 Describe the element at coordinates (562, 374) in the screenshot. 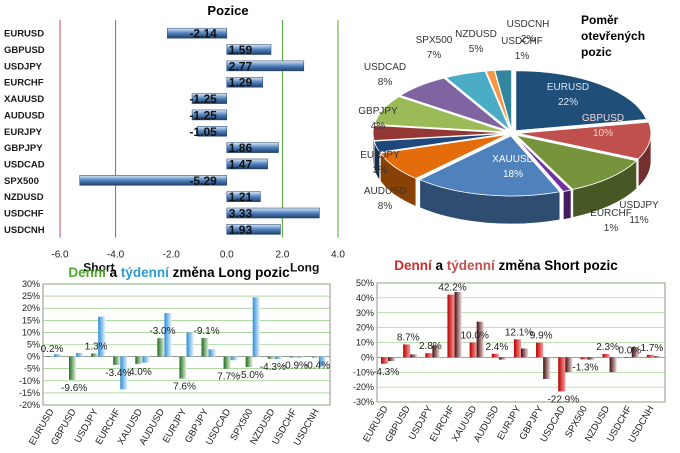

I see `bar-usdcad-series1` at that location.